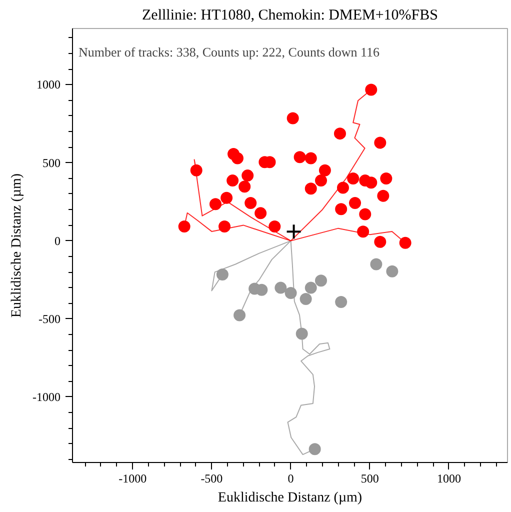 The width and height of the screenshot is (511, 512). I want to click on y-tick-label: -1000, so click(46, 397).